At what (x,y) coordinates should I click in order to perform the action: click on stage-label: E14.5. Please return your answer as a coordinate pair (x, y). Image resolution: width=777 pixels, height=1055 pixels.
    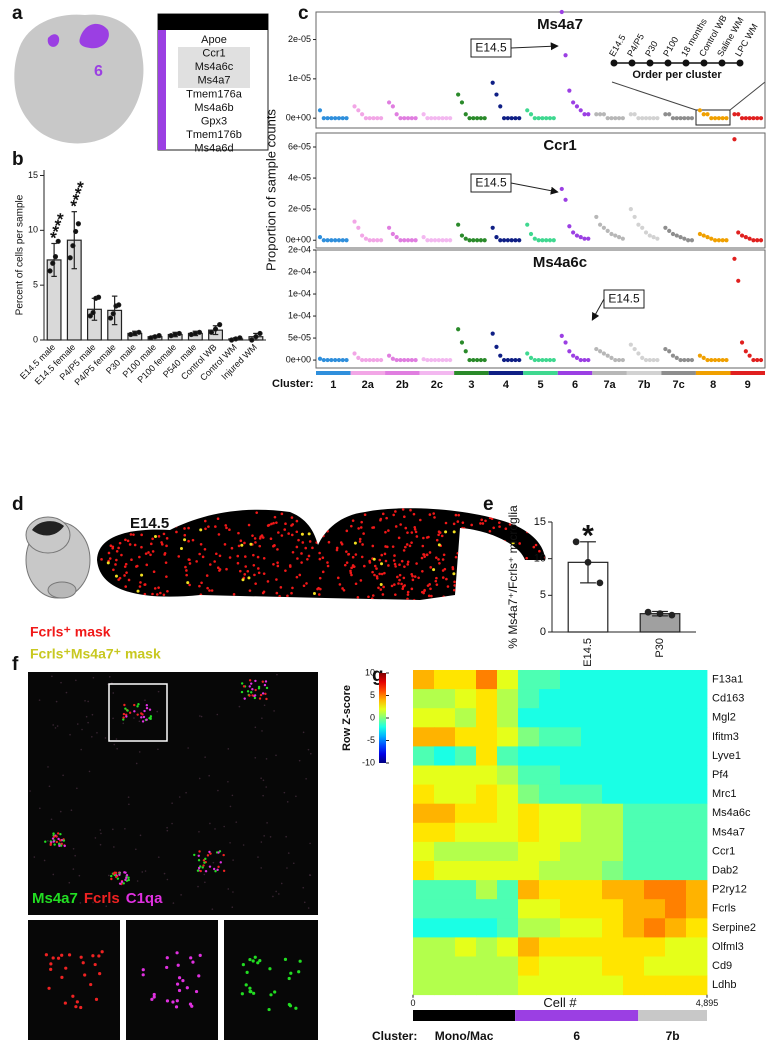
    Looking at the image, I should click on (149, 523).